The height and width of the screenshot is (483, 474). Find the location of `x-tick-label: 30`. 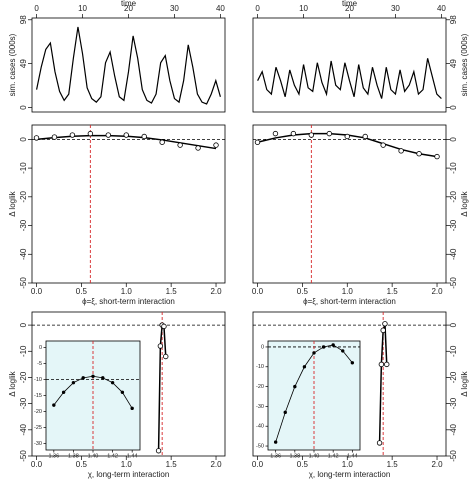

x-tick-label: 30 is located at coordinates (174, 8).